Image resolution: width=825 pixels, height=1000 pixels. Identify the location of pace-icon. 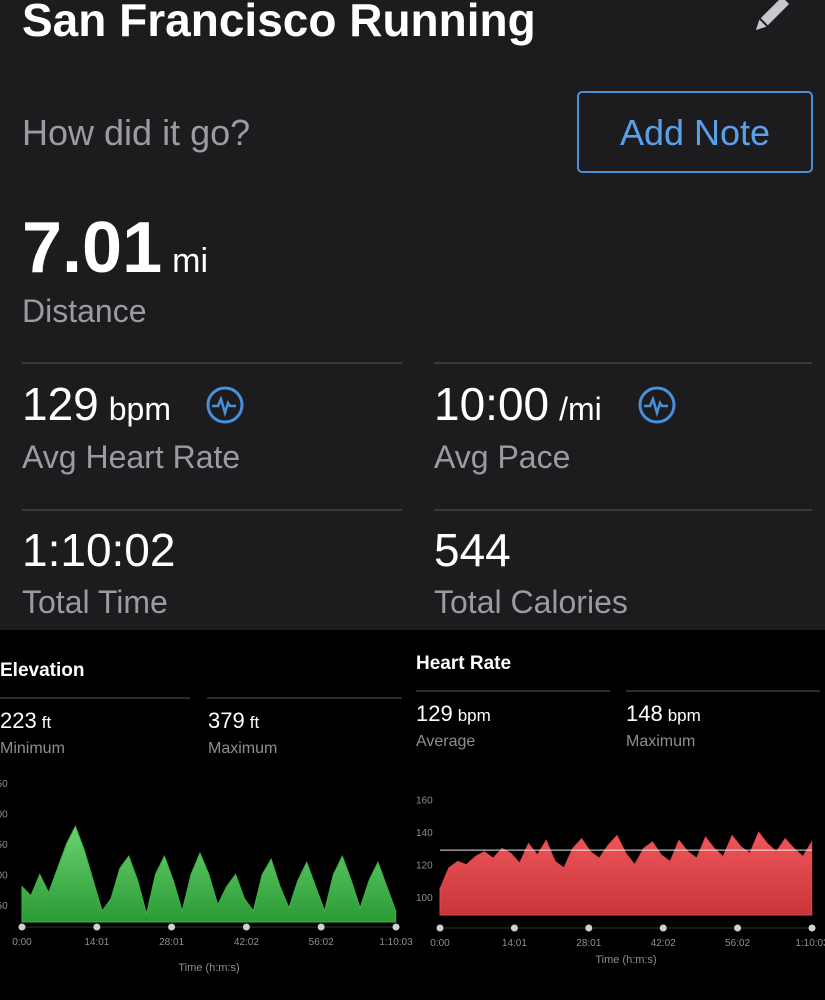
(657, 405).